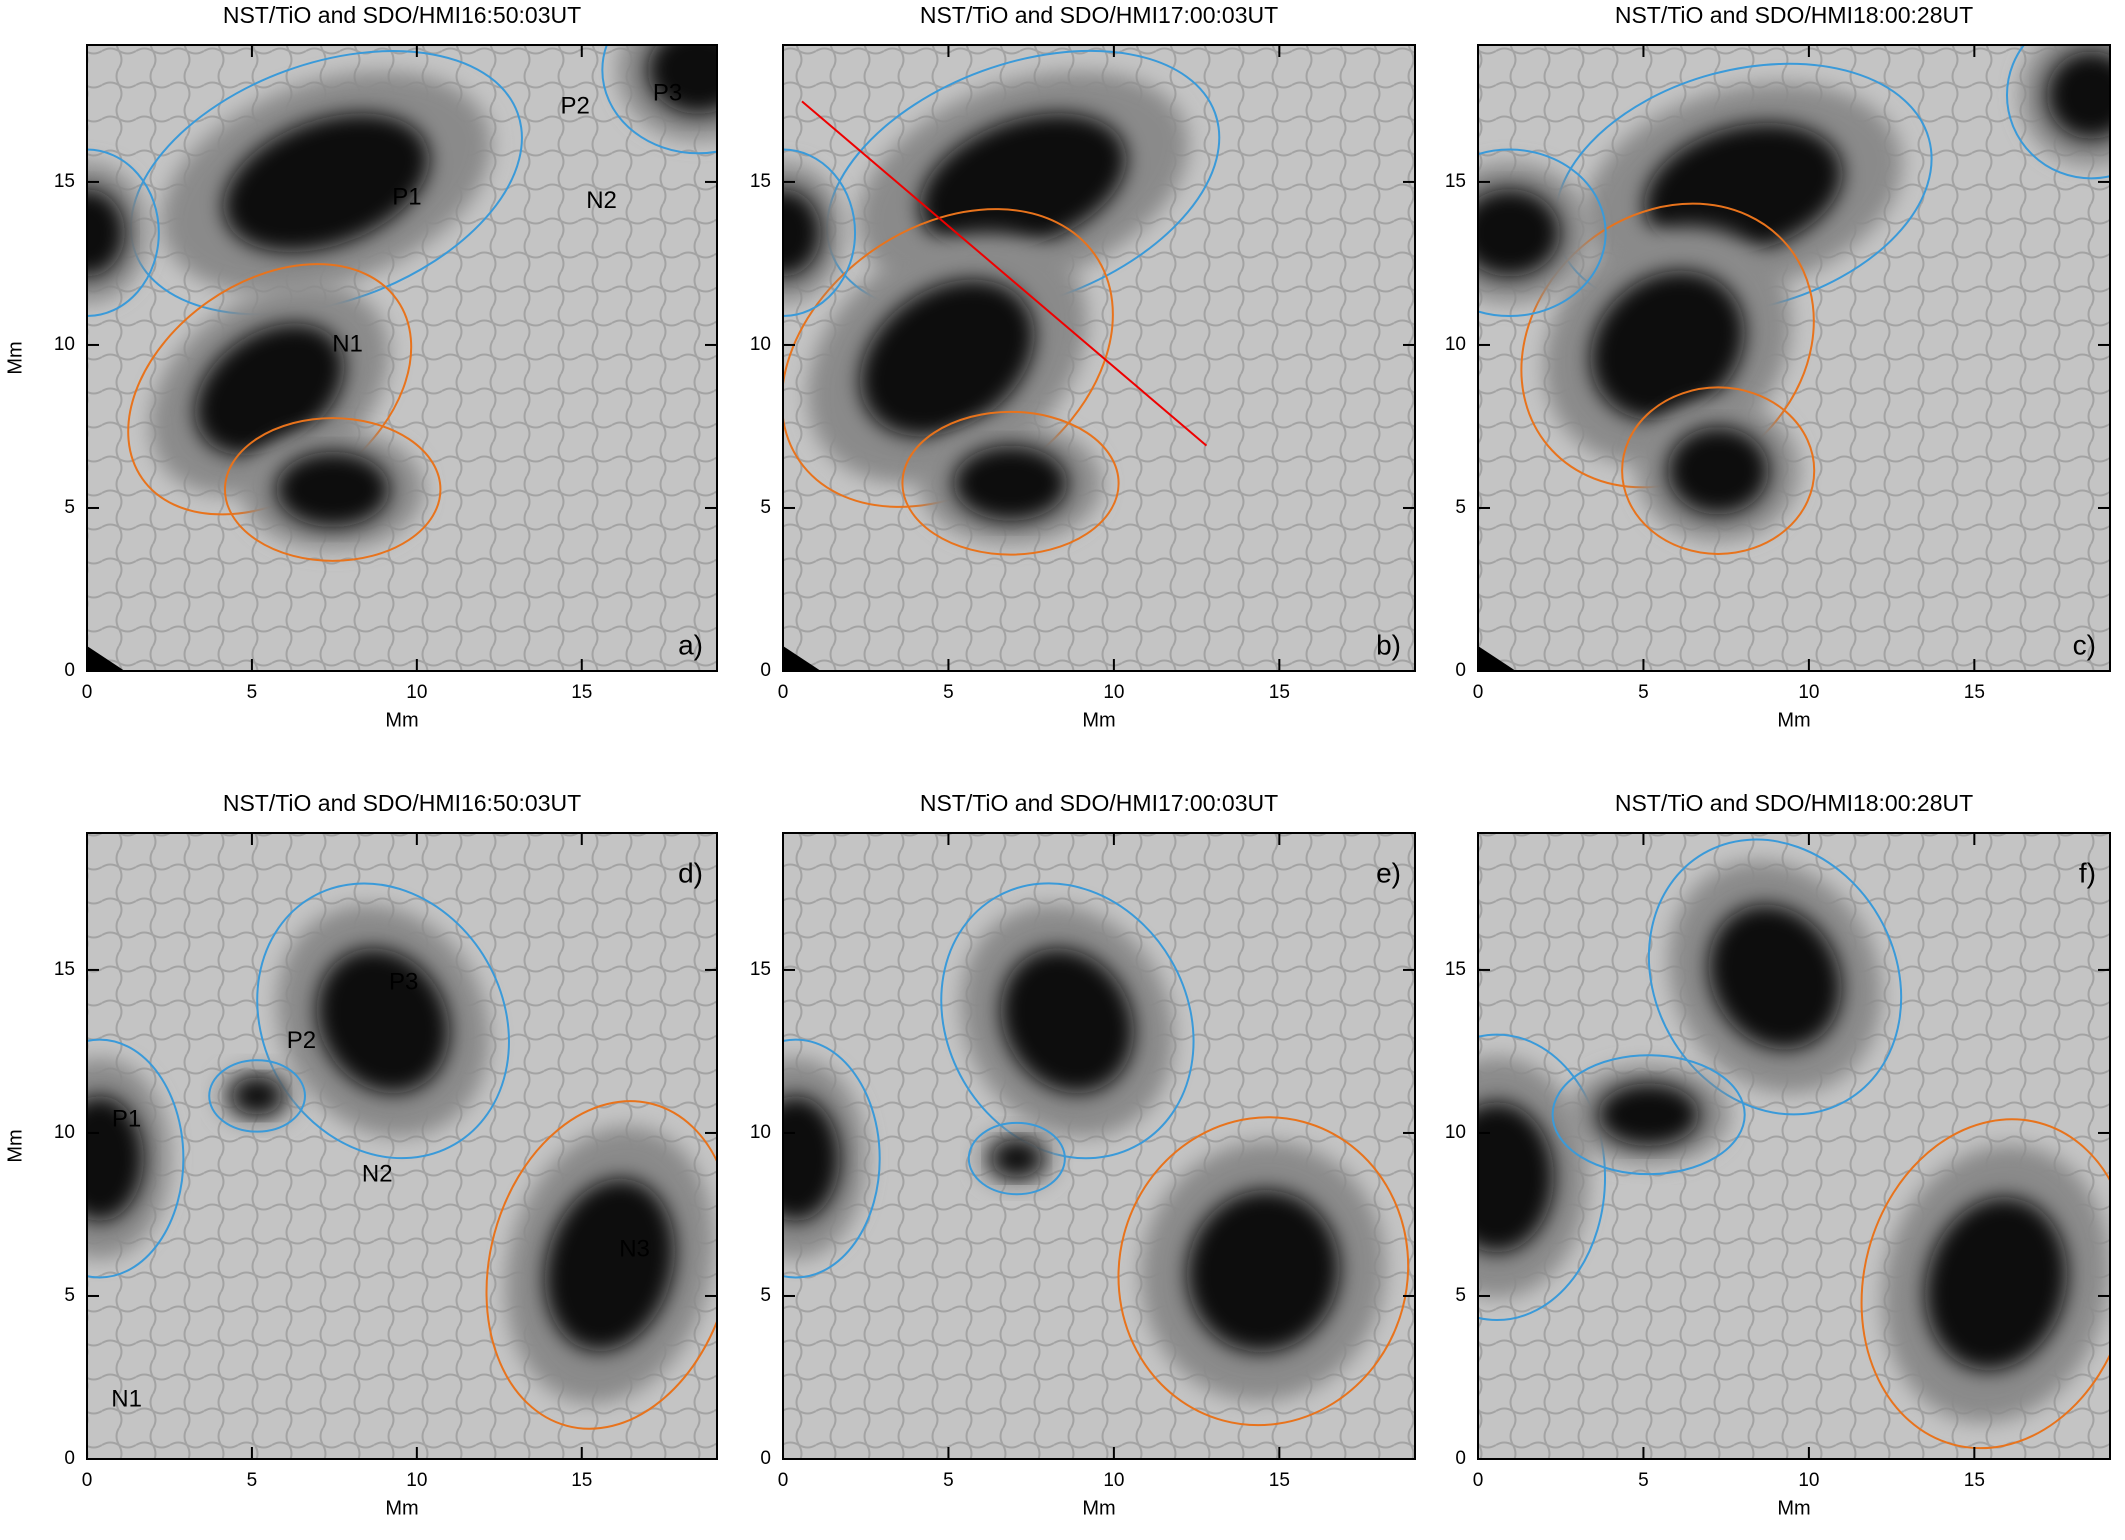  Describe the element at coordinates (1004, 273) in the screenshot. I see `cut-line` at that location.